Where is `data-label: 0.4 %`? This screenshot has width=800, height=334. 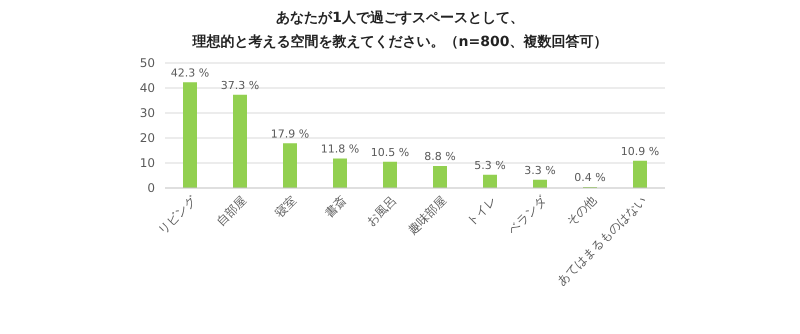
data-label: 0.4 % is located at coordinates (590, 177).